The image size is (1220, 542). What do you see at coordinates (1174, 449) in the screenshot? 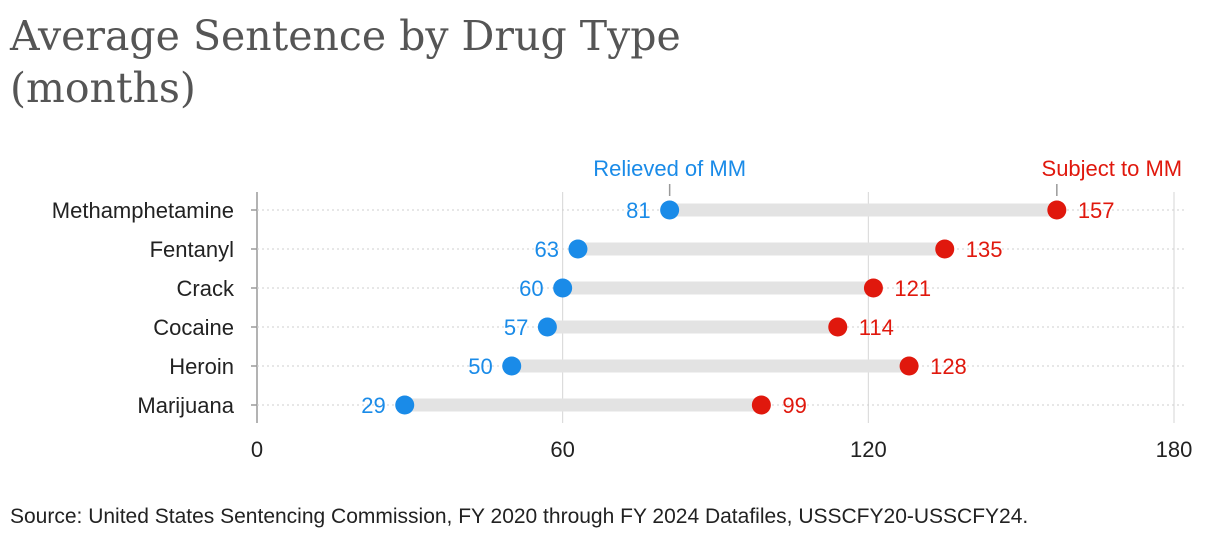
I see `x-tick-label: 180` at bounding box center [1174, 449].